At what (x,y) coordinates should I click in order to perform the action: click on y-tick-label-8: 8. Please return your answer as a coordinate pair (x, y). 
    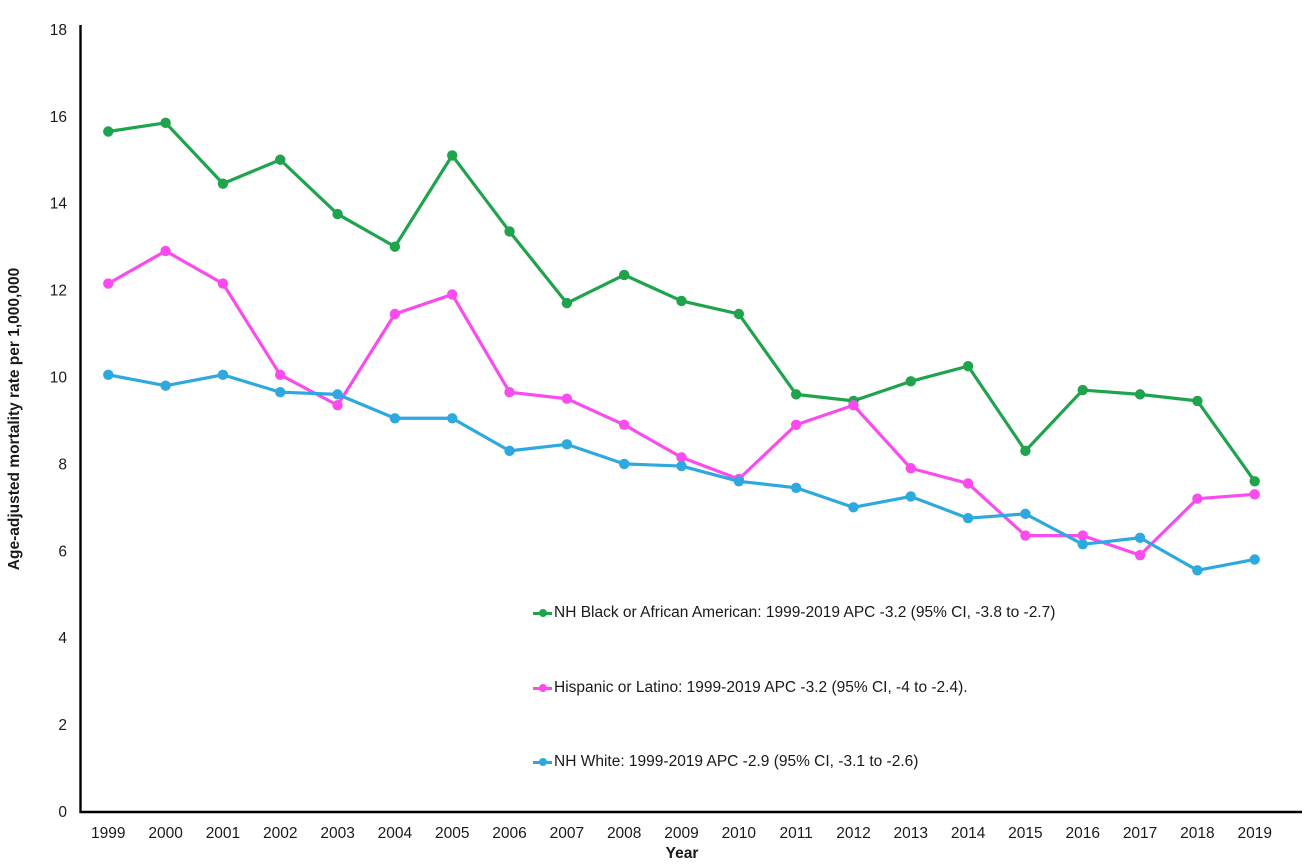
    Looking at the image, I should click on (62, 464).